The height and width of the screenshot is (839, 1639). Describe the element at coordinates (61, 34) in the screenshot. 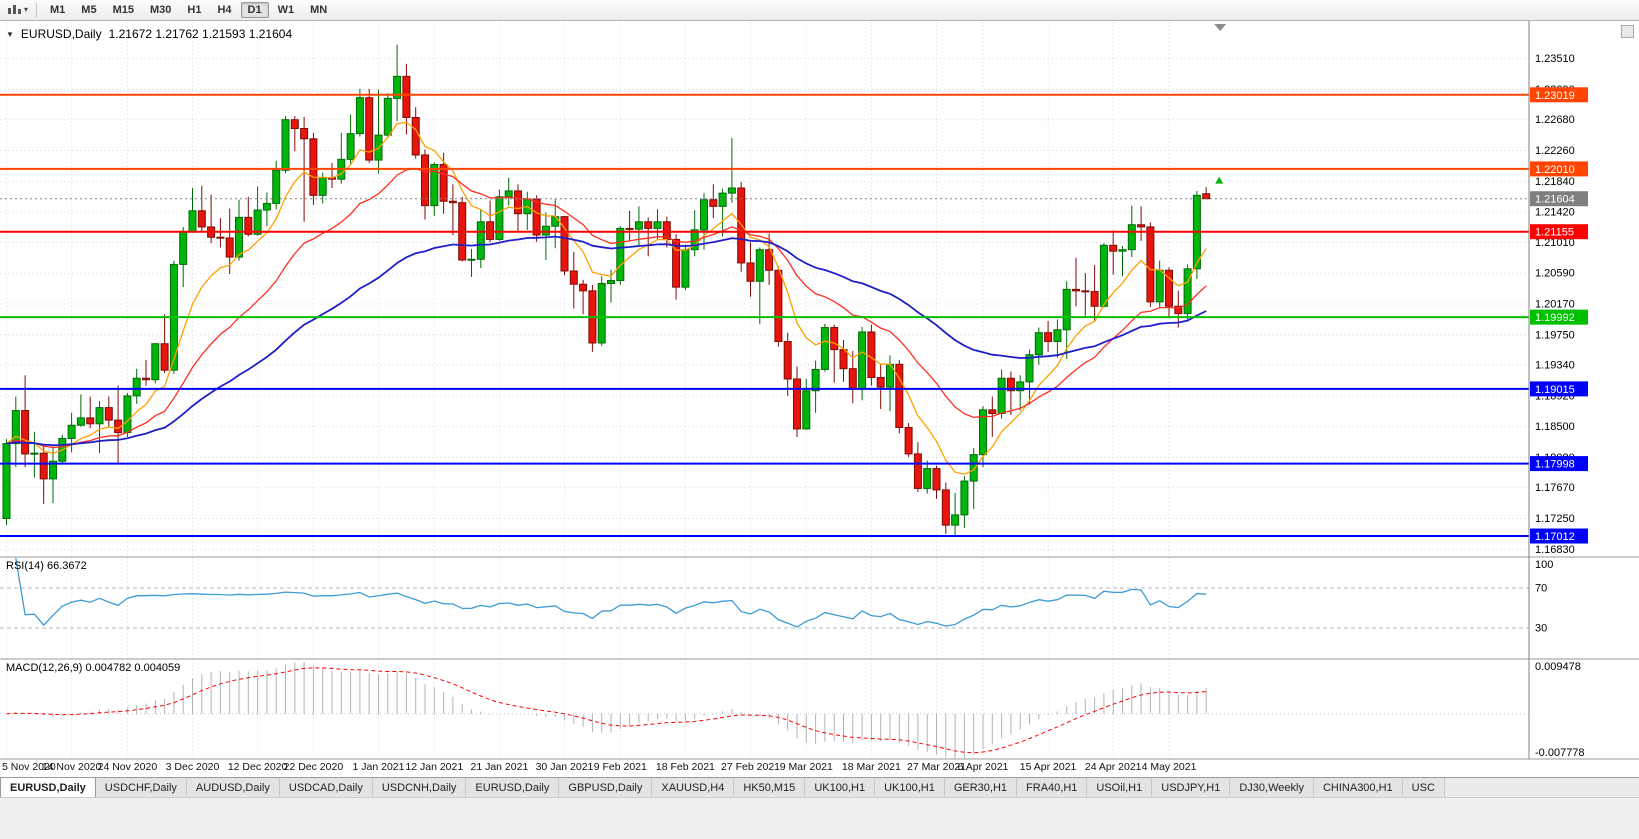

I see `symbol-label: EURUSD,Daily` at that location.